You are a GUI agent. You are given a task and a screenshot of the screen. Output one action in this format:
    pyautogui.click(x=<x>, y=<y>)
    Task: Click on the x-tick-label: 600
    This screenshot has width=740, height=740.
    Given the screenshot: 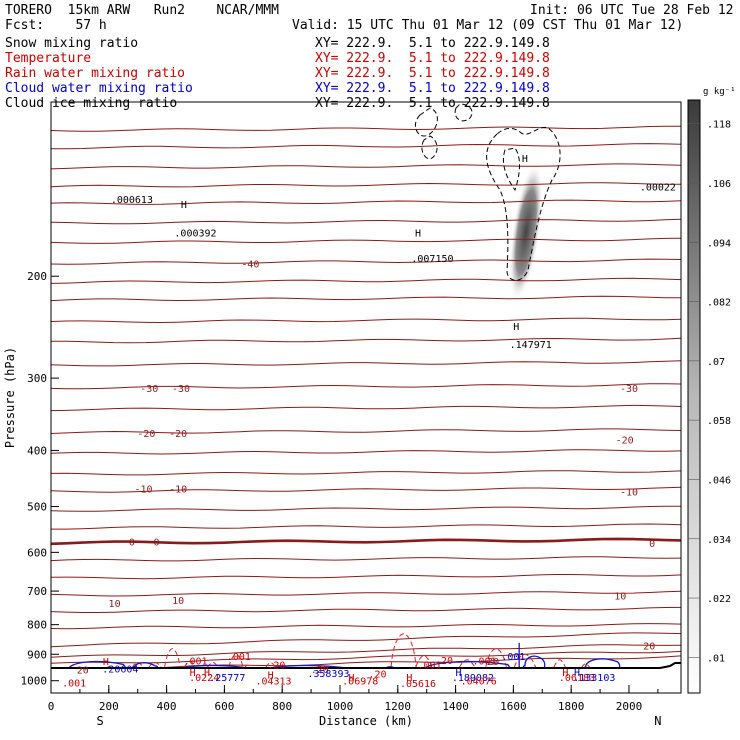 What is the action you would take?
    pyautogui.click(x=224, y=706)
    